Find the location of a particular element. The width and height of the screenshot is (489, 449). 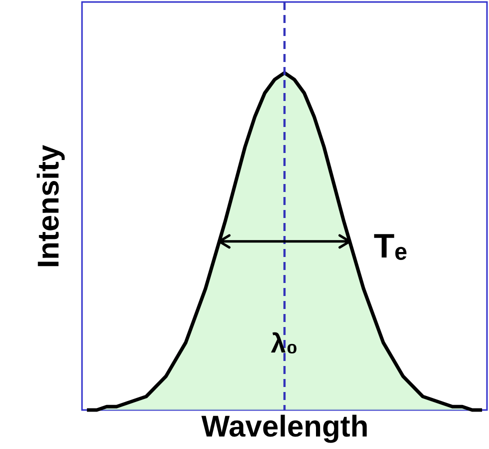

x-axis-title: Wavelength is located at coordinates (285, 427).